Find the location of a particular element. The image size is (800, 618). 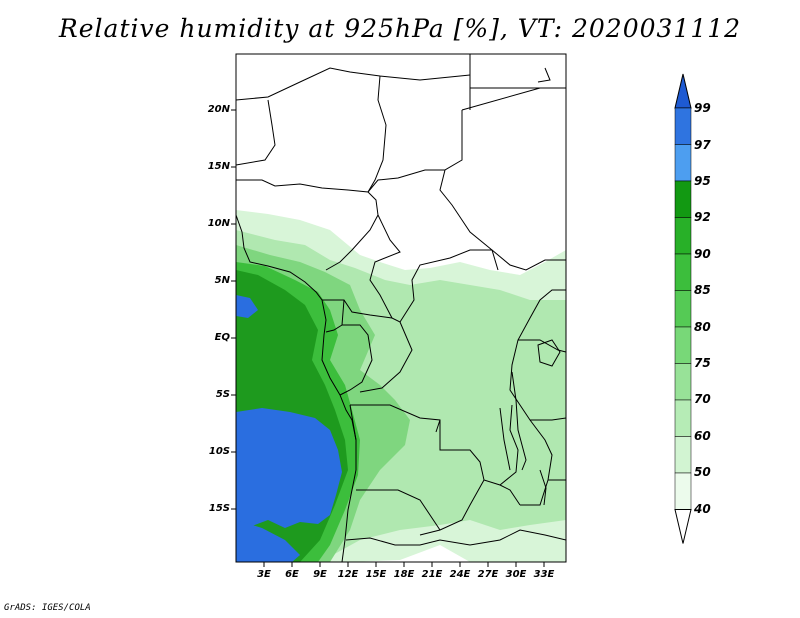

x-label-6e: 6E is located at coordinates (292, 574).